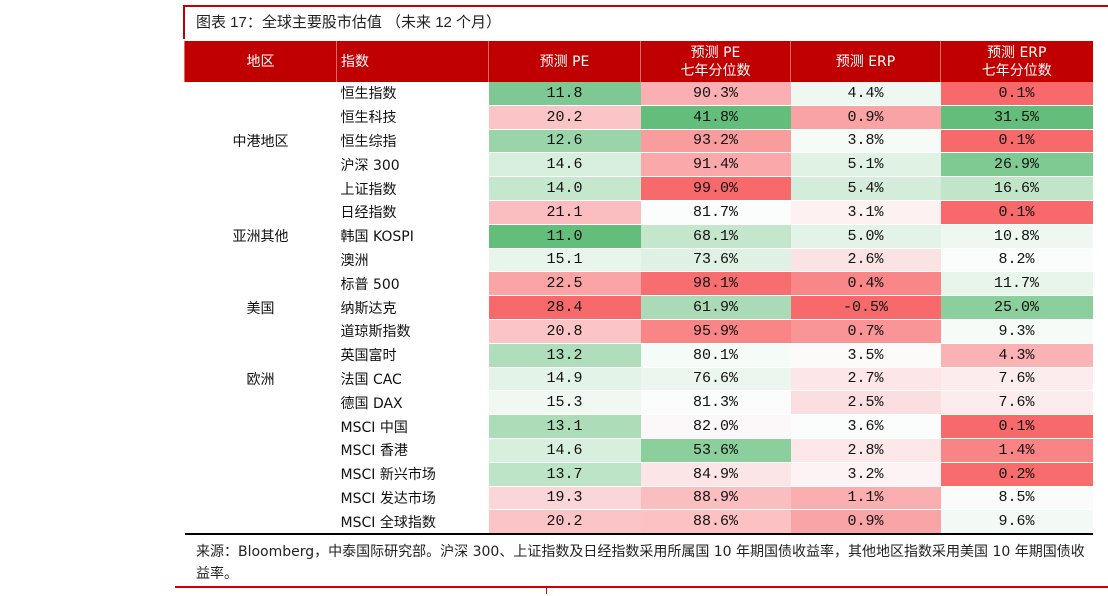 Image resolution: width=1108 pixels, height=596 pixels. Describe the element at coordinates (1016, 117) in the screenshot. I see `value-cell: 31.5%` at that location.